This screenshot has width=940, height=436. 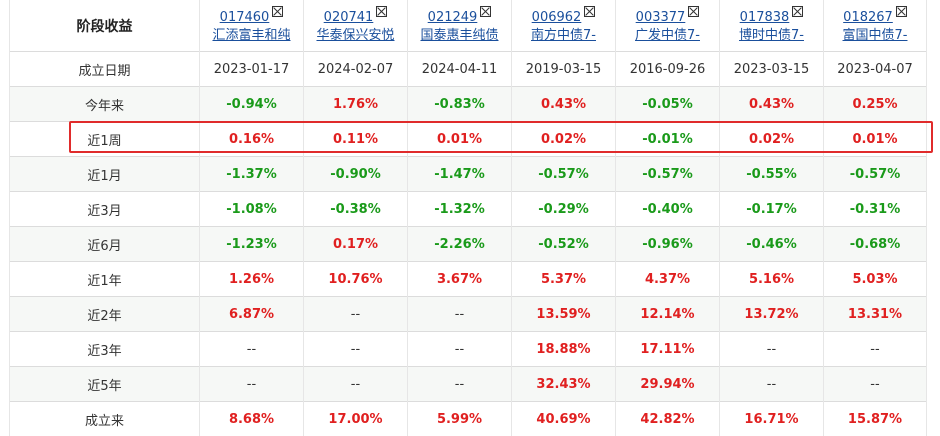 What do you see at coordinates (875, 36) in the screenshot?
I see `fund-name-link: 富国中债7-` at bounding box center [875, 36].